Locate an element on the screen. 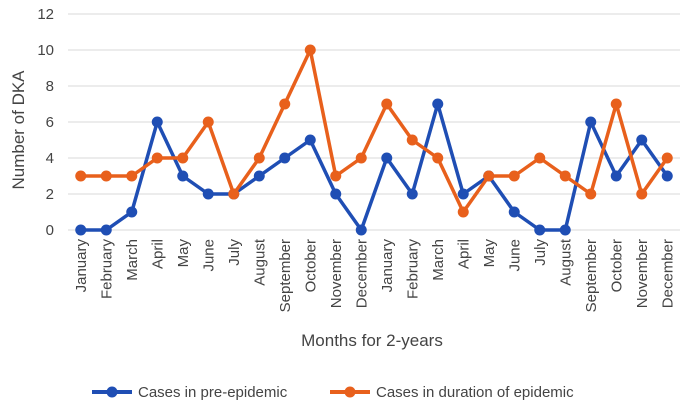 Image resolution: width=685 pixels, height=411 pixels. y-tick-label: 0 is located at coordinates (50, 230).